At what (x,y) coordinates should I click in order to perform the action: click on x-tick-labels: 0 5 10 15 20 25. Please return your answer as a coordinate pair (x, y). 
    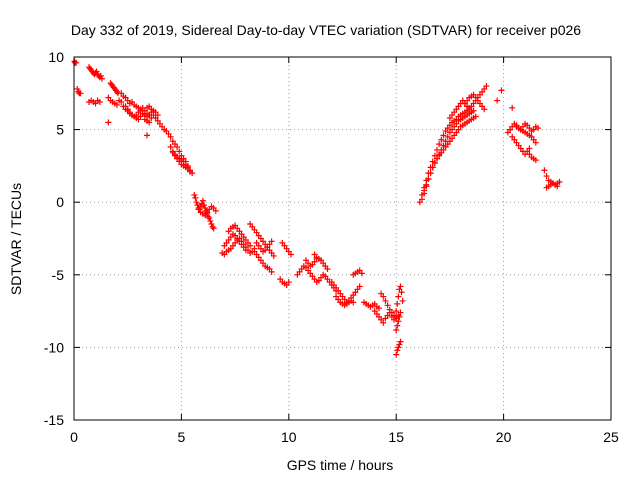
    Looking at the image, I should click on (344, 437).